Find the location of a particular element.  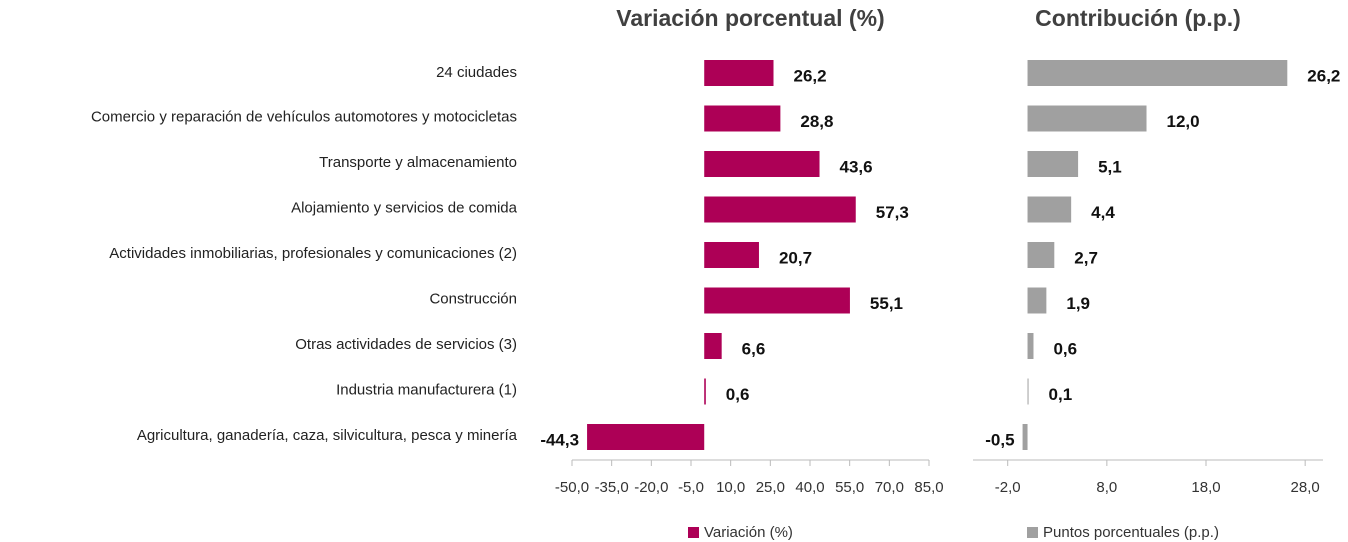

x-tick-label: 8,0 is located at coordinates (1106, 487).